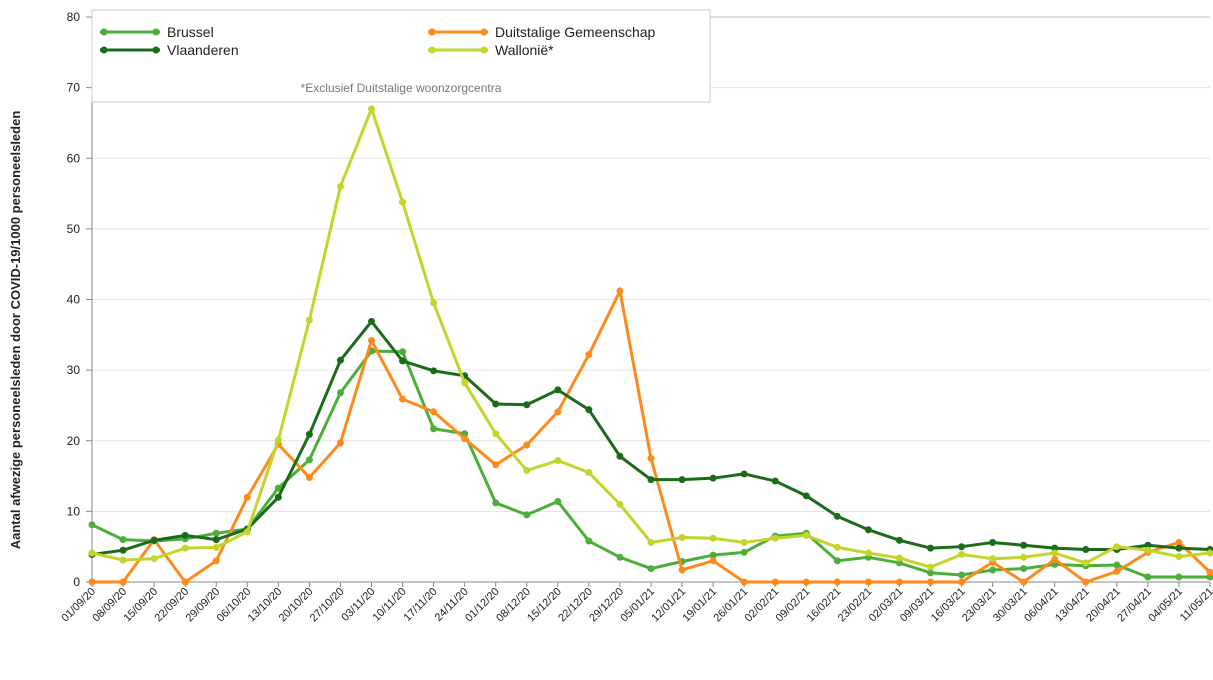  What do you see at coordinates (401, 88) in the screenshot?
I see `legend-note: *Exclusief Duitstalige woonzorgcentra` at bounding box center [401, 88].